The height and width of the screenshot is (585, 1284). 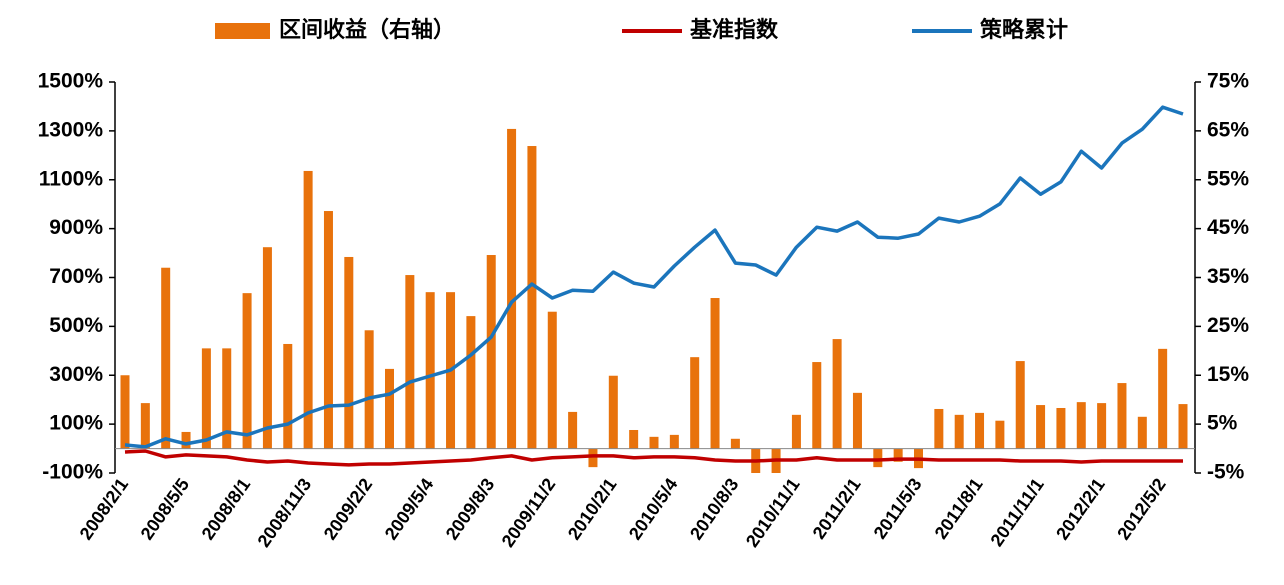 What do you see at coordinates (76, 325) in the screenshot?
I see `y-tick-label: 500%` at bounding box center [76, 325].